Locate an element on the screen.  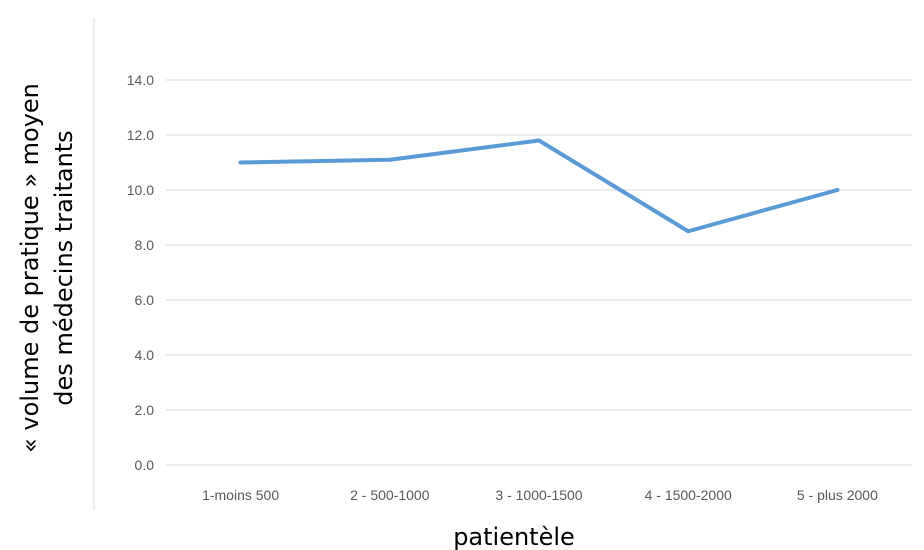
y-tick-label-3: 6.0 is located at coordinates (145, 300).